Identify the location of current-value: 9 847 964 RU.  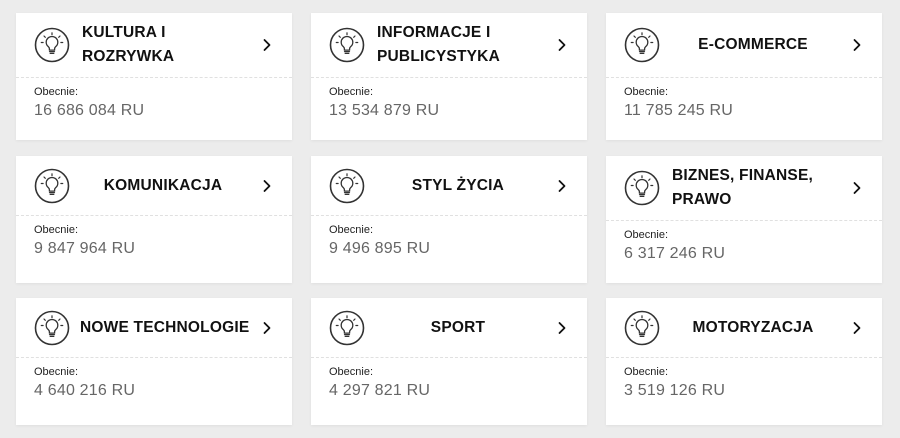
(85, 248).